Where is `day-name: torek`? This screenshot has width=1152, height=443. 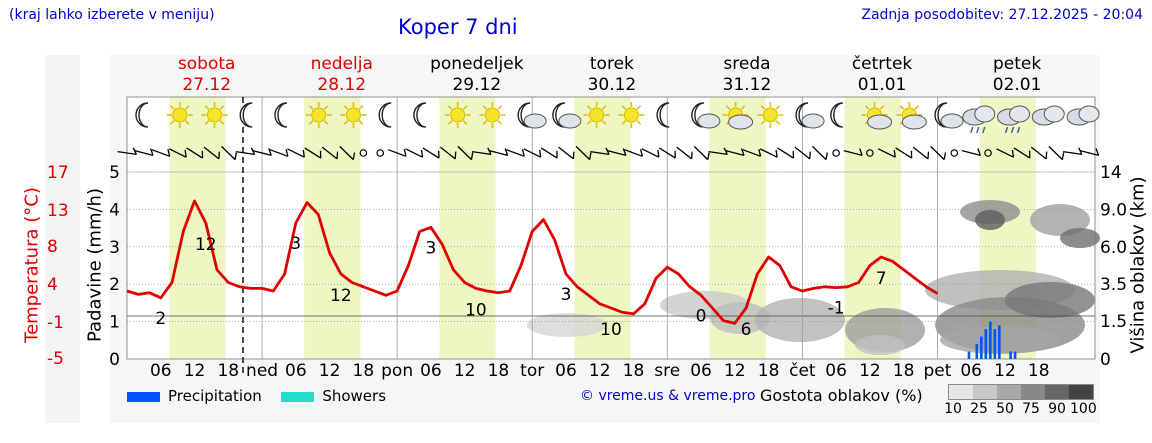
day-name: torek is located at coordinates (612, 64).